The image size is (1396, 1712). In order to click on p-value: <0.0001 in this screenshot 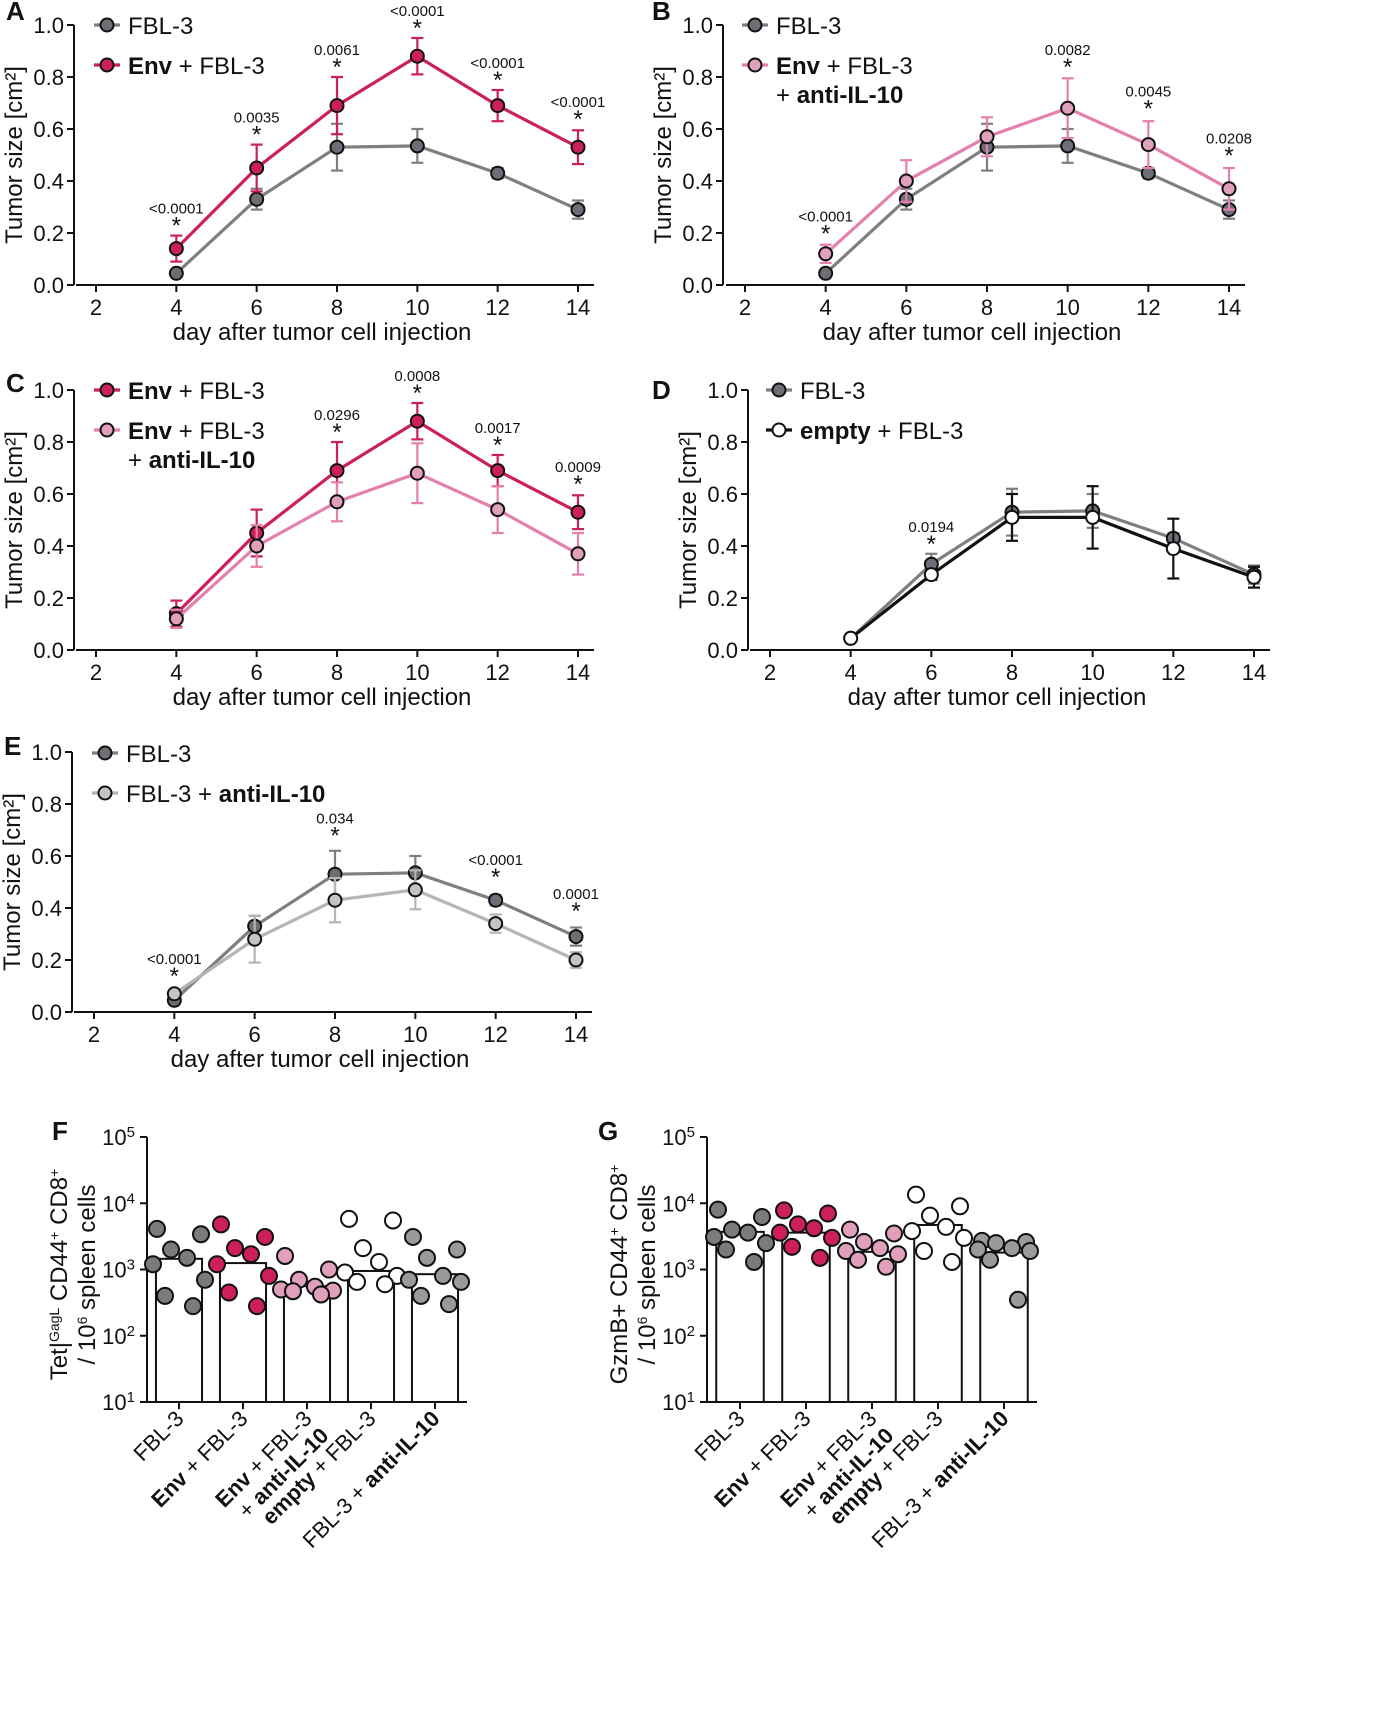, I will do `click(495, 860)`.